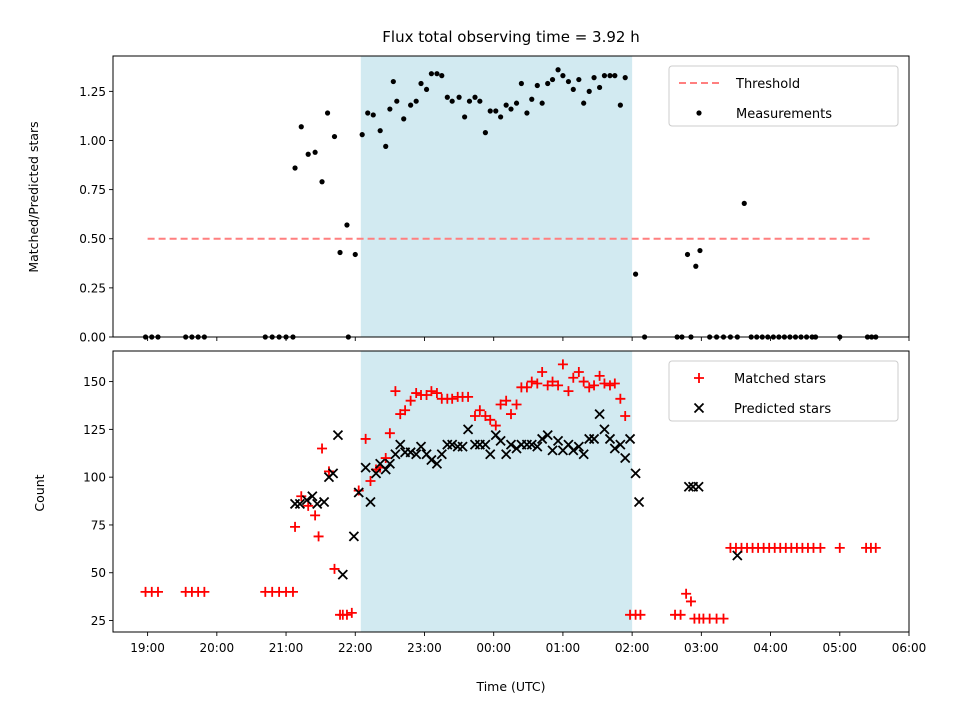 The height and width of the screenshot is (720, 960). Describe the element at coordinates (92, 239) in the screenshot. I see `y-tick-label: 0.50` at that location.